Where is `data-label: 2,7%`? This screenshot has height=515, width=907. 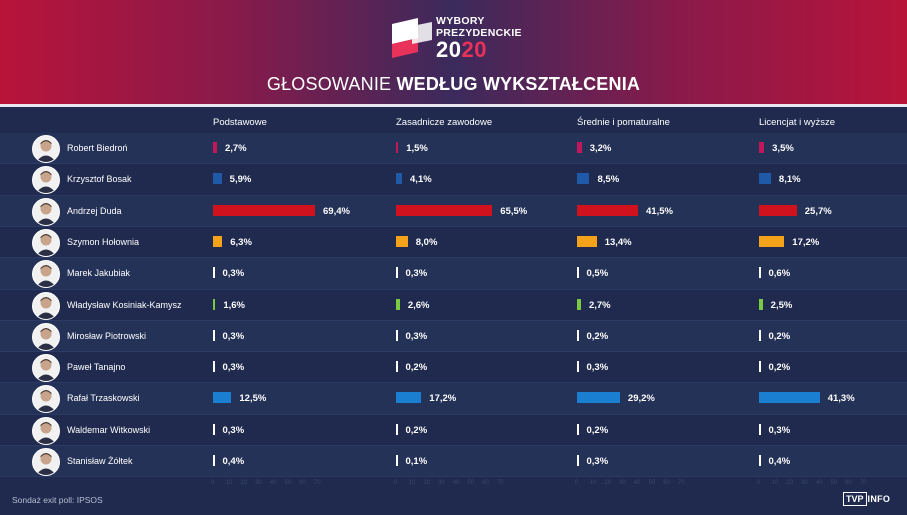 data-label: 2,7% is located at coordinates (599, 305).